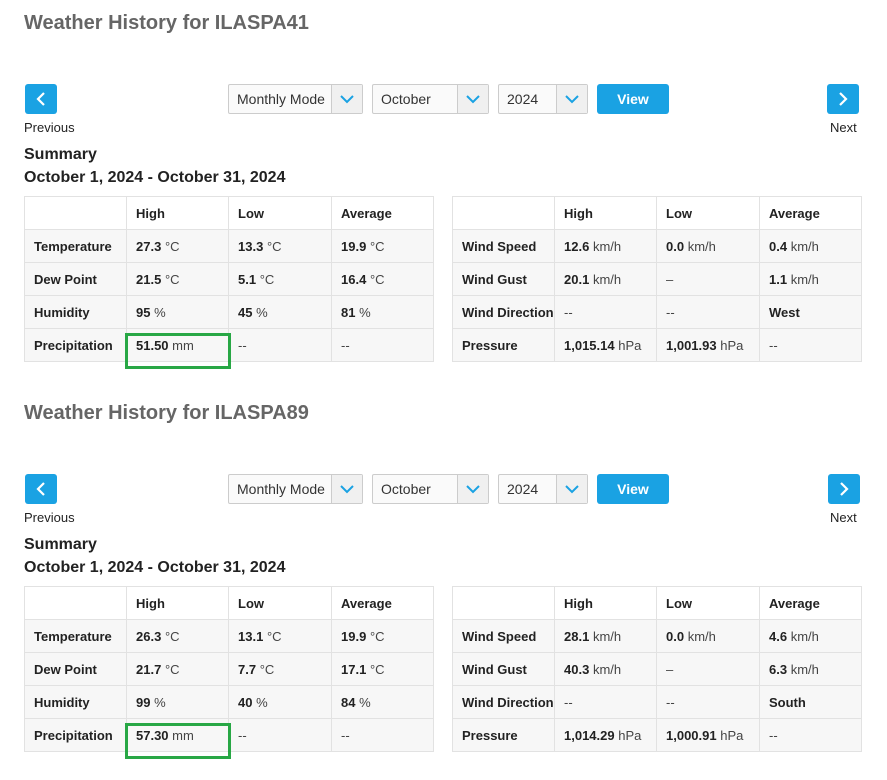 The image size is (887, 780). Describe the element at coordinates (143, 312) in the screenshot. I see `cell-value: 95` at that location.